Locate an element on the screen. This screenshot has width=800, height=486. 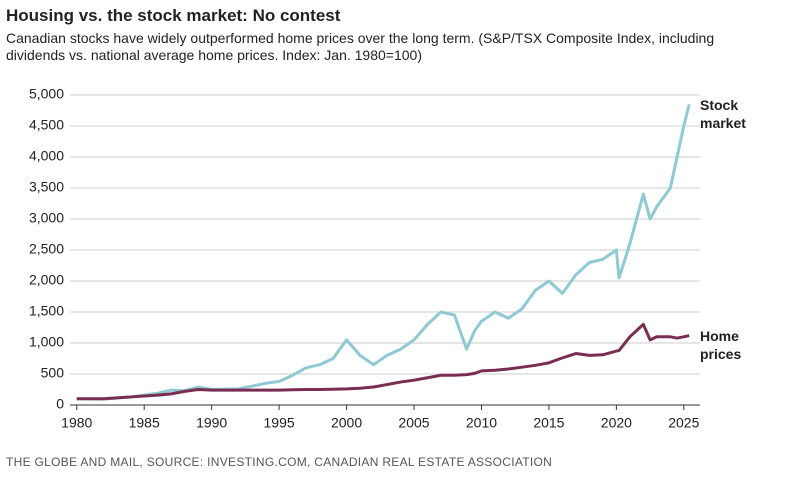
y-tick-label: 5,000 is located at coordinates (46, 94).